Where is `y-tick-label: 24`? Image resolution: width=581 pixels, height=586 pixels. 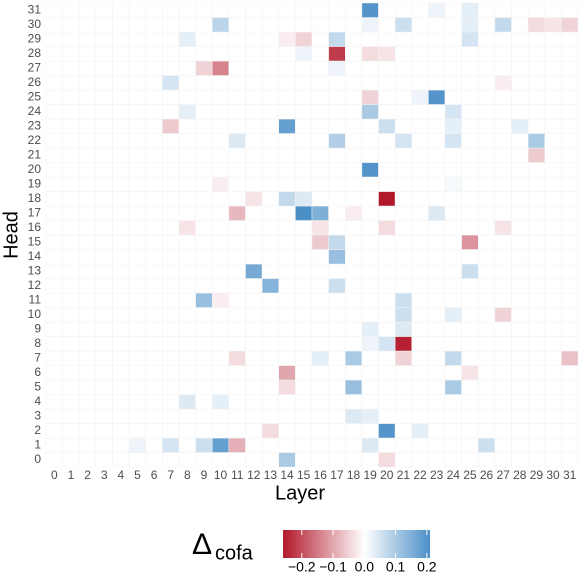
y-tick-label: 24 is located at coordinates (35, 111).